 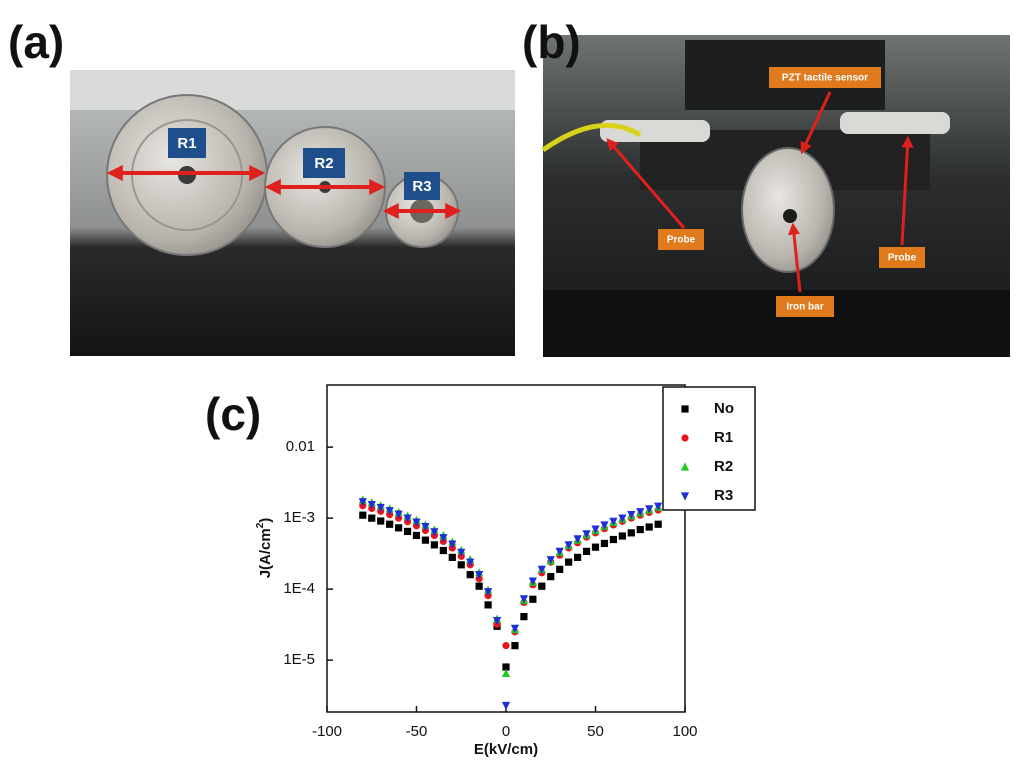 I want to click on y-axis-label-close: ), so click(x=265, y=520).